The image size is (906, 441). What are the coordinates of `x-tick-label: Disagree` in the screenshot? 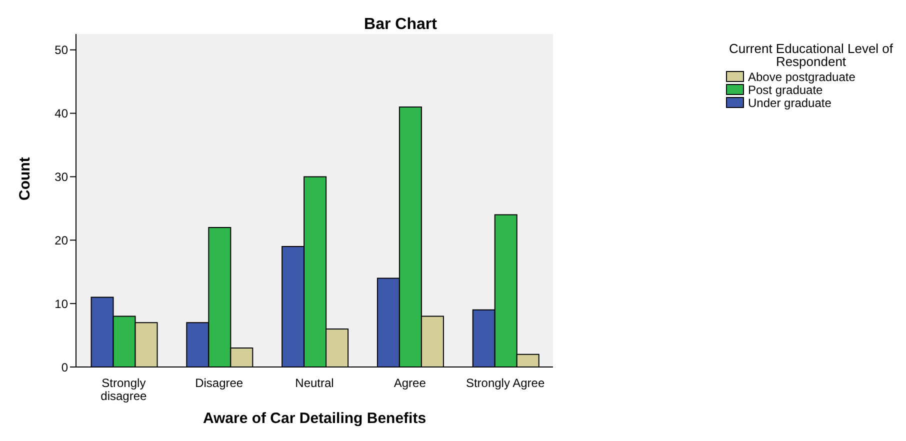 It's located at (219, 383).